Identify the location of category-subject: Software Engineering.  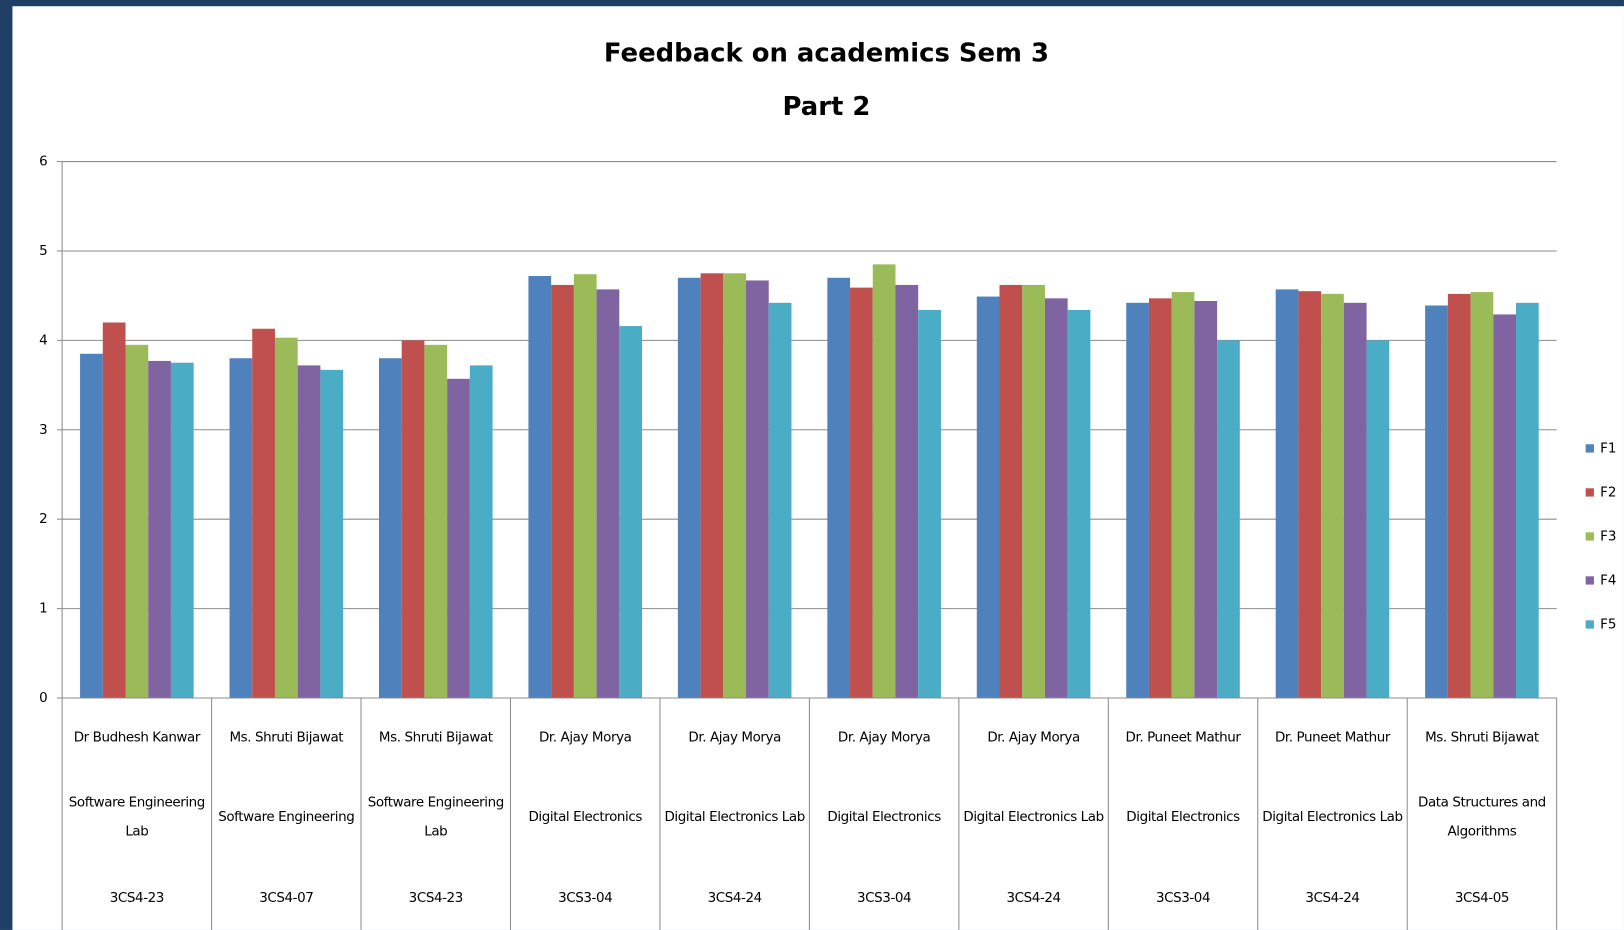
(286, 817).